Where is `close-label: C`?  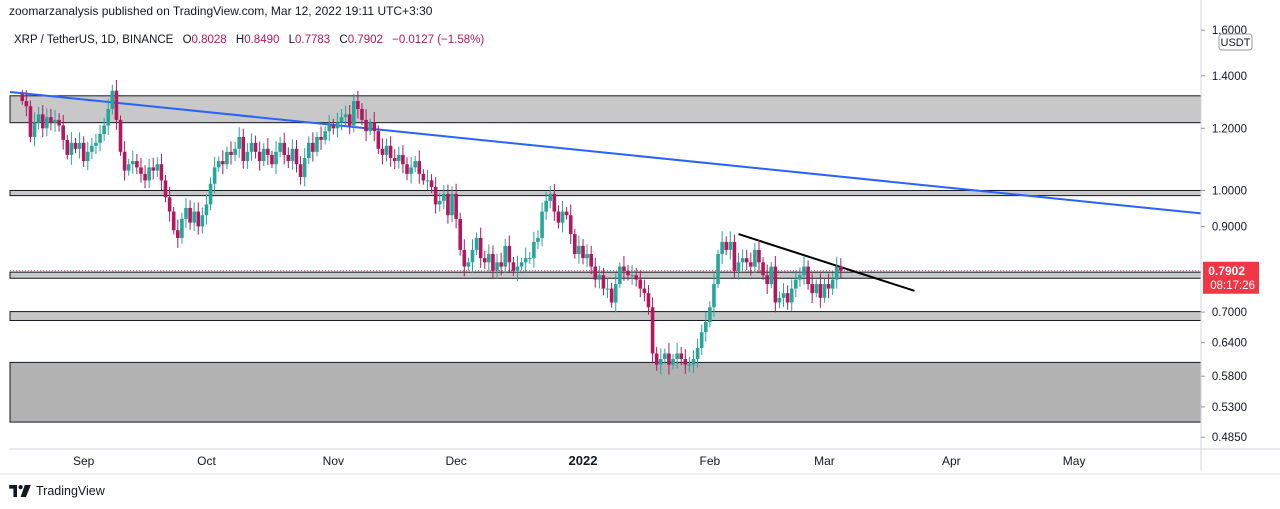
close-label: C is located at coordinates (343, 40).